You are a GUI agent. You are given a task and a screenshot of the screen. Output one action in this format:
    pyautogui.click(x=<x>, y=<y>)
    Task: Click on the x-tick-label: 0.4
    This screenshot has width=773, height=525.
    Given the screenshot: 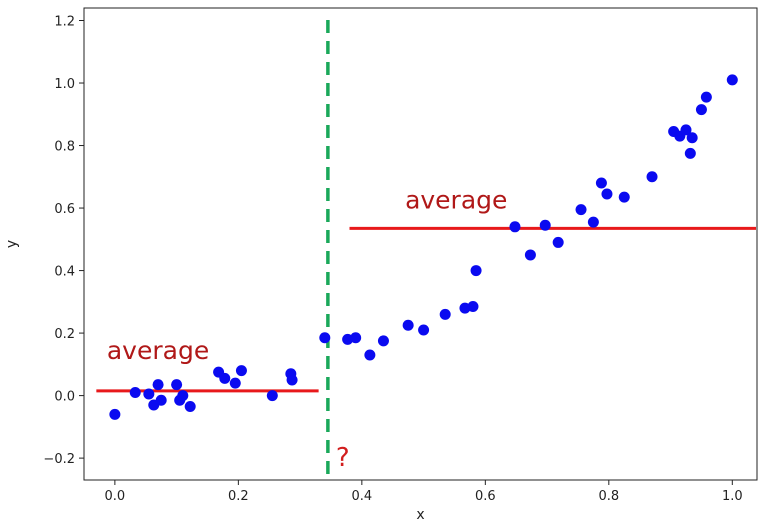 What is the action you would take?
    pyautogui.click(x=362, y=496)
    